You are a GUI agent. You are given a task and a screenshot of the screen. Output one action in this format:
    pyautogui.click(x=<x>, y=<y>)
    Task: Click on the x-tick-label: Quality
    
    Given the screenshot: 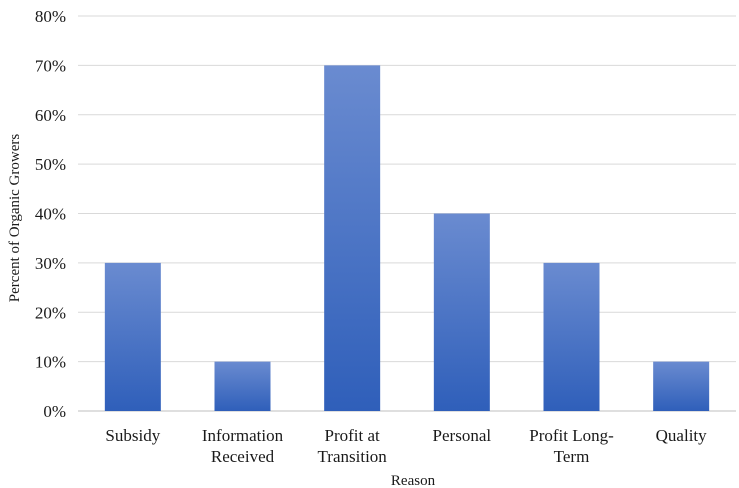 What is the action you would take?
    pyautogui.click(x=681, y=435)
    